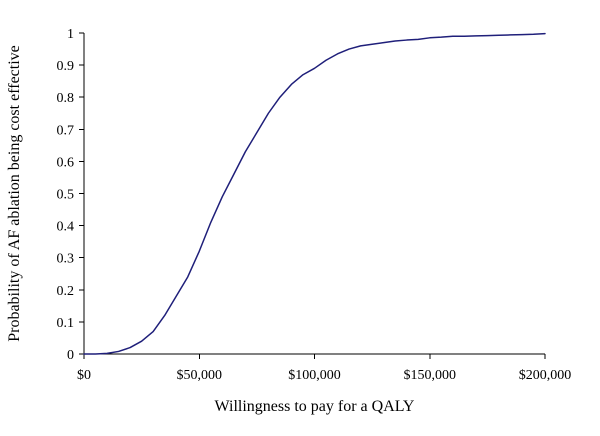  I want to click on y-tick-label: 0.2, so click(66, 291).